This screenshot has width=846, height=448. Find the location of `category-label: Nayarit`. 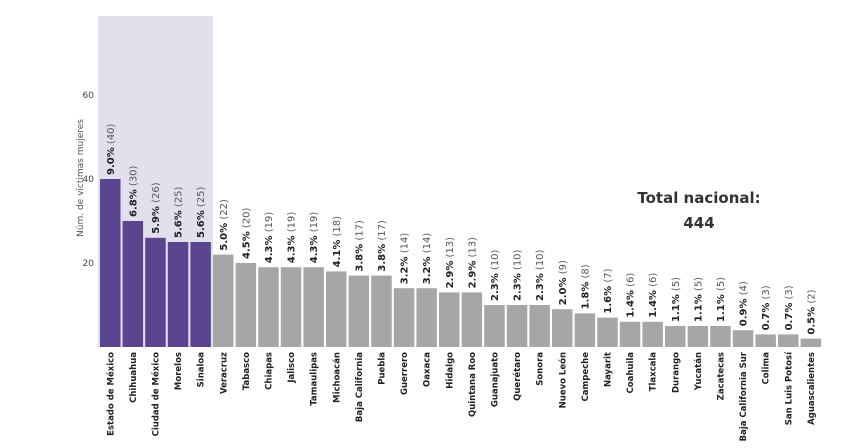

category-label: Nayarit is located at coordinates (608, 369).